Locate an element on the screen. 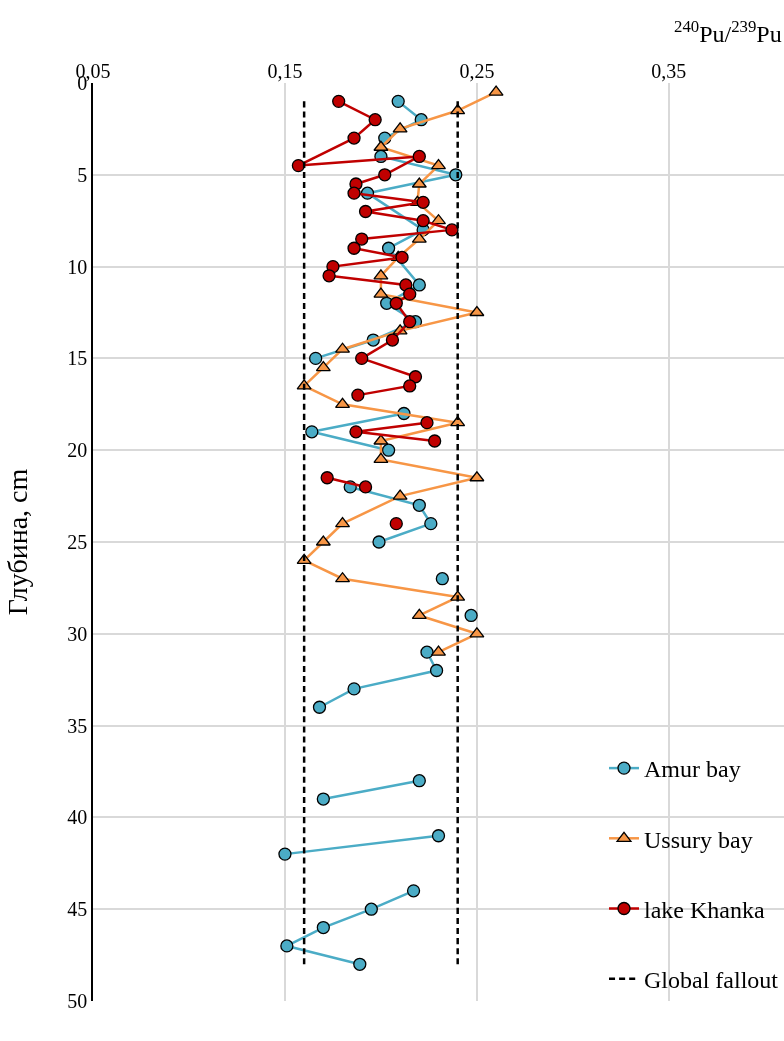 Image resolution: width=784 pixels, height=1041 pixels. x-tick-label: 0,25 is located at coordinates (477, 71).